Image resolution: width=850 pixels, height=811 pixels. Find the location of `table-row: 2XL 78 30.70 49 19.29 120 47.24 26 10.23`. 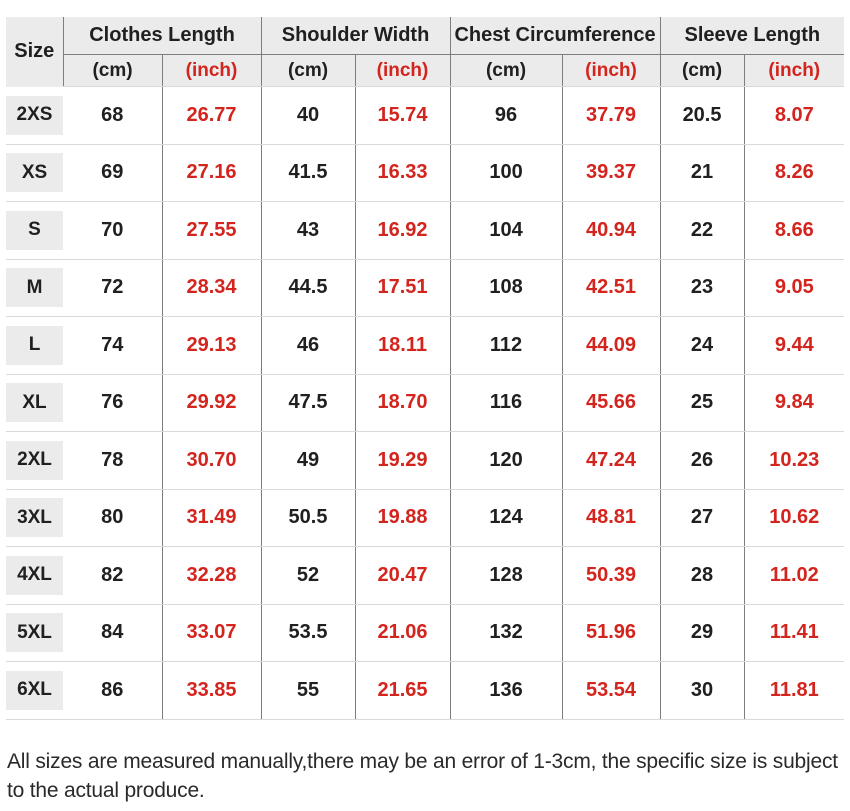

table-row: 2XL 78 30.70 49 19.29 120 47.24 26 10.23 is located at coordinates (425, 460).